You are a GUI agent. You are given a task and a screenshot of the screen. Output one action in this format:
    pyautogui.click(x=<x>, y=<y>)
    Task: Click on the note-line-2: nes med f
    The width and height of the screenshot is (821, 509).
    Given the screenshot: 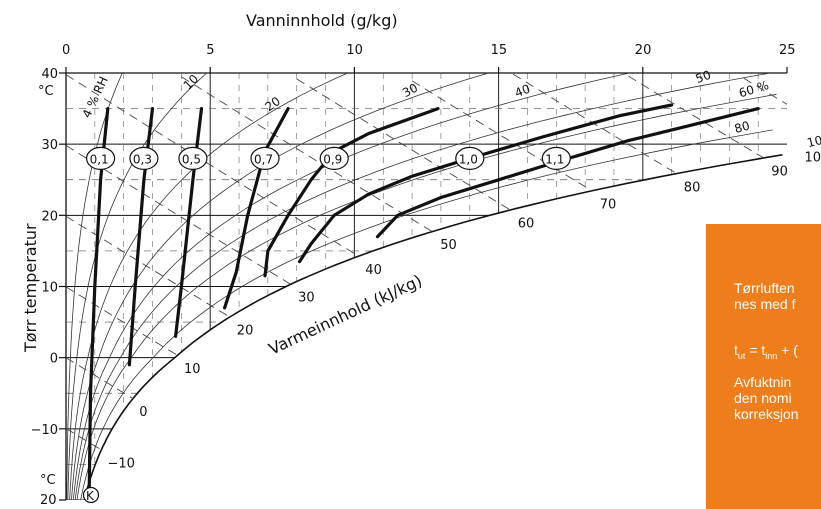 What is the action you would take?
    pyautogui.click(x=765, y=304)
    